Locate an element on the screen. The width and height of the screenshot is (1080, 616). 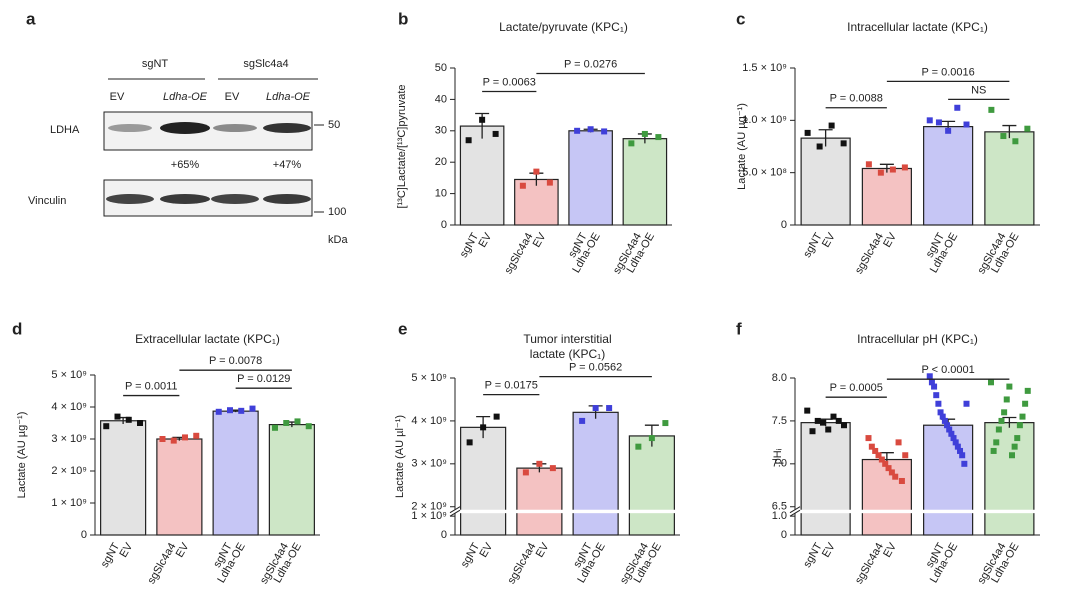
significance-label: P < 0.0001 is located at coordinates (947, 370).